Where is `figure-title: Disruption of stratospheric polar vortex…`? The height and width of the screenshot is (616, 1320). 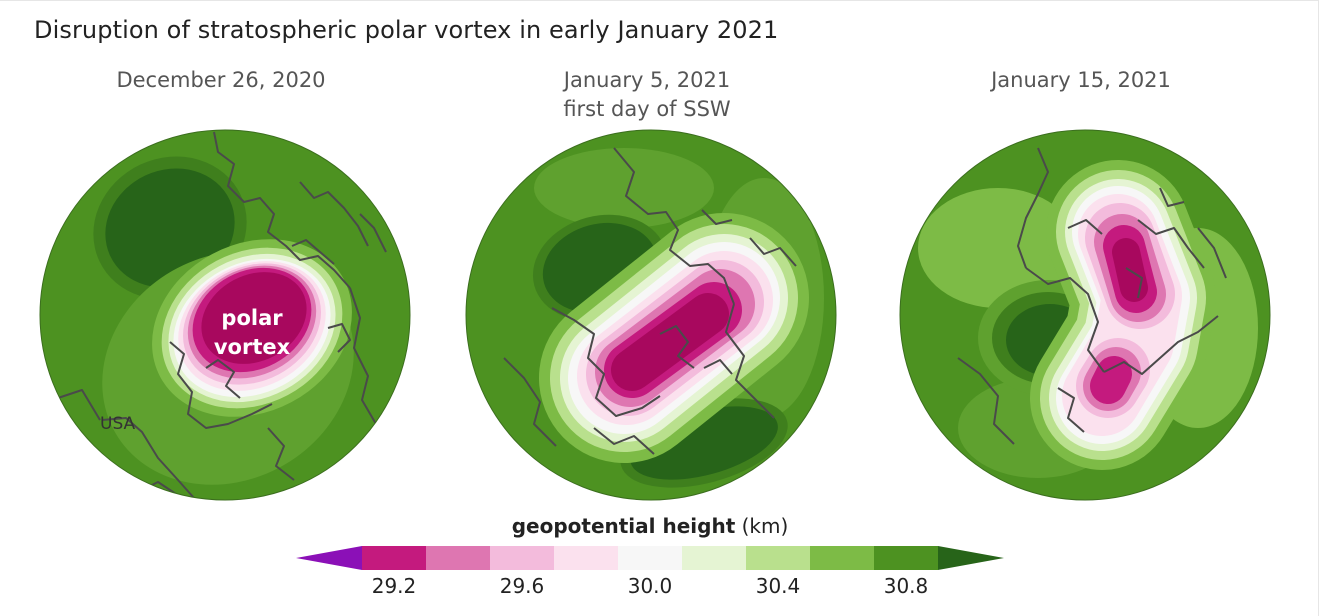 figure-title: Disruption of stratospheric polar vortex… is located at coordinates (406, 30).